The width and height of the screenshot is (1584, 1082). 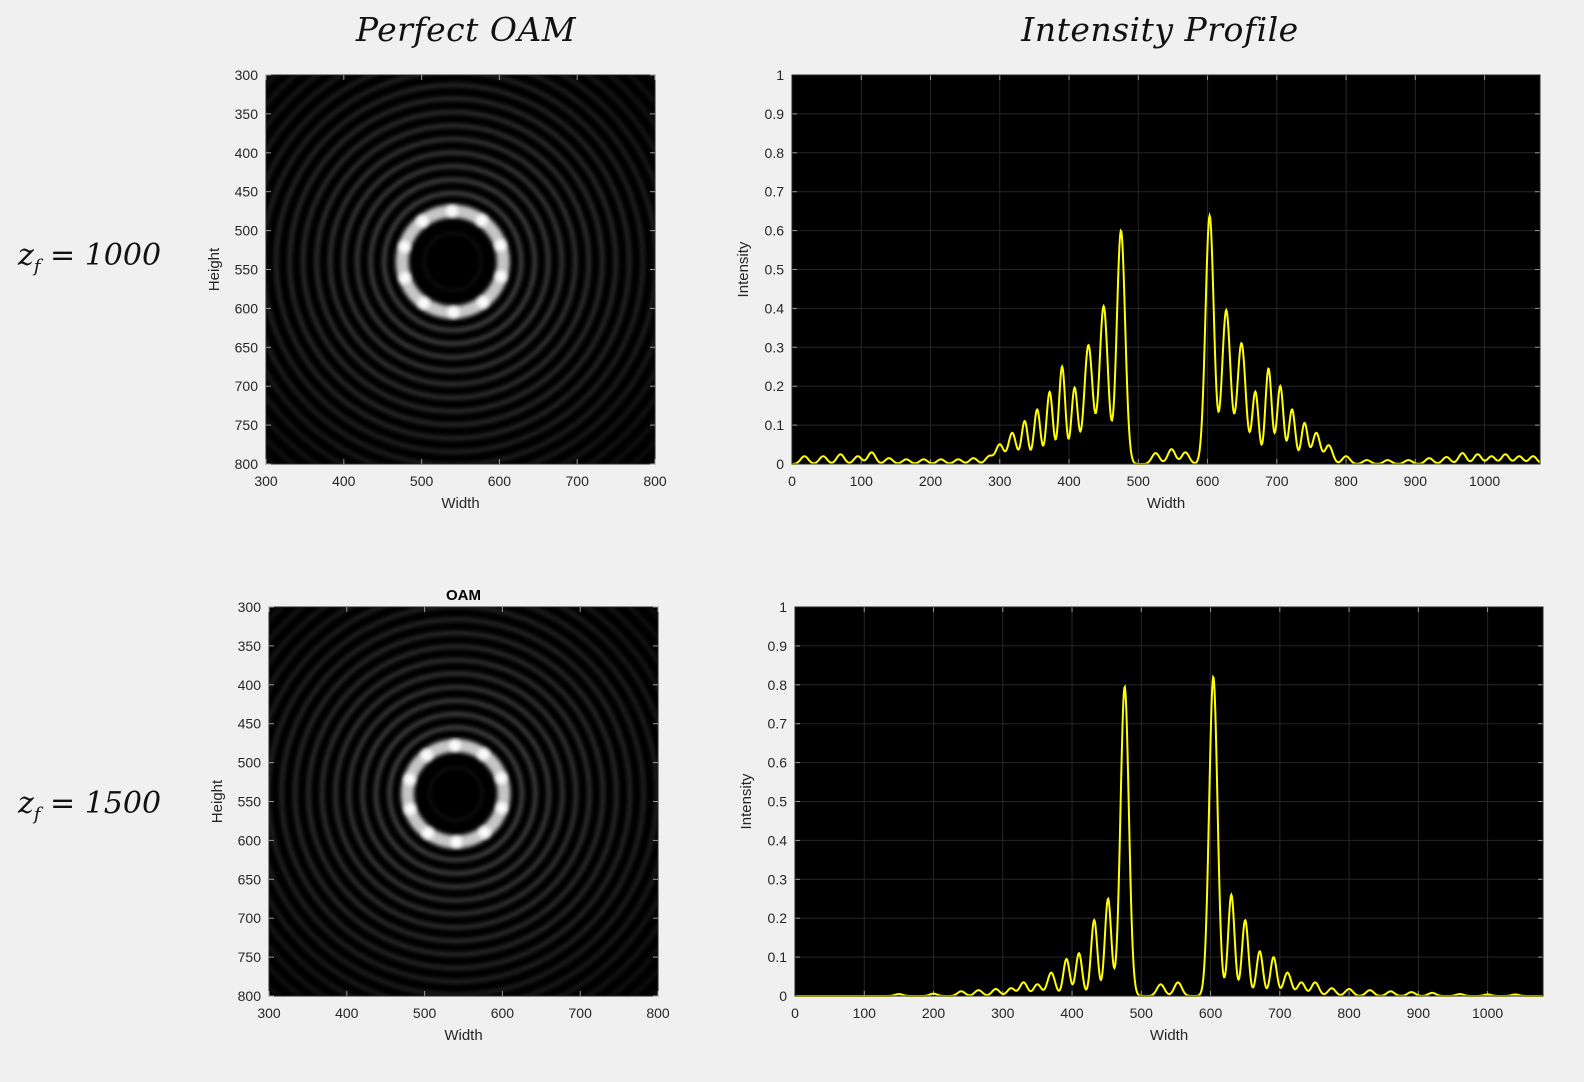 What do you see at coordinates (89, 257) in the screenshot?
I see `row-label-1: zf = 1000` at bounding box center [89, 257].